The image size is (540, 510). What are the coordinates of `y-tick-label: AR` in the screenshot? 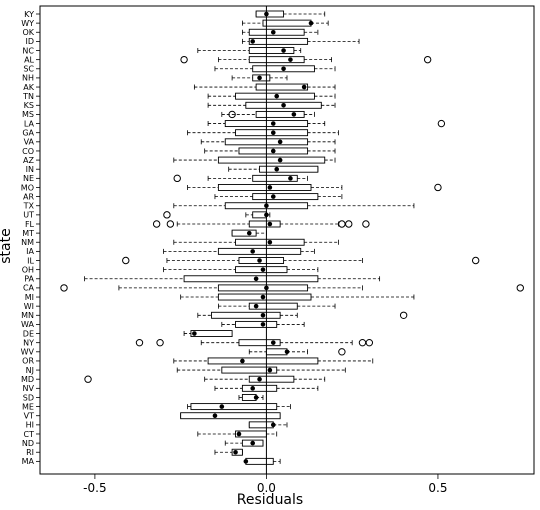 It's located at (28, 196).